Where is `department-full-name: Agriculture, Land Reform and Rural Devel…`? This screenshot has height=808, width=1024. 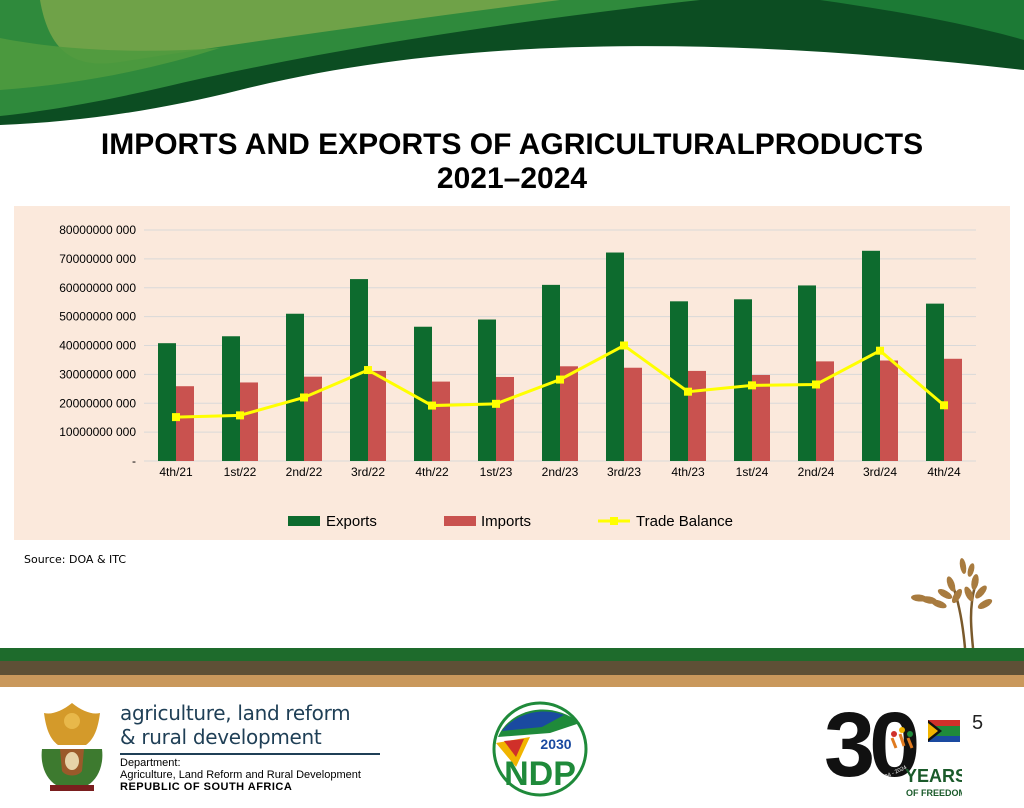 department-full-name: Agriculture, Land Reform and Rural Devel… is located at coordinates (240, 775).